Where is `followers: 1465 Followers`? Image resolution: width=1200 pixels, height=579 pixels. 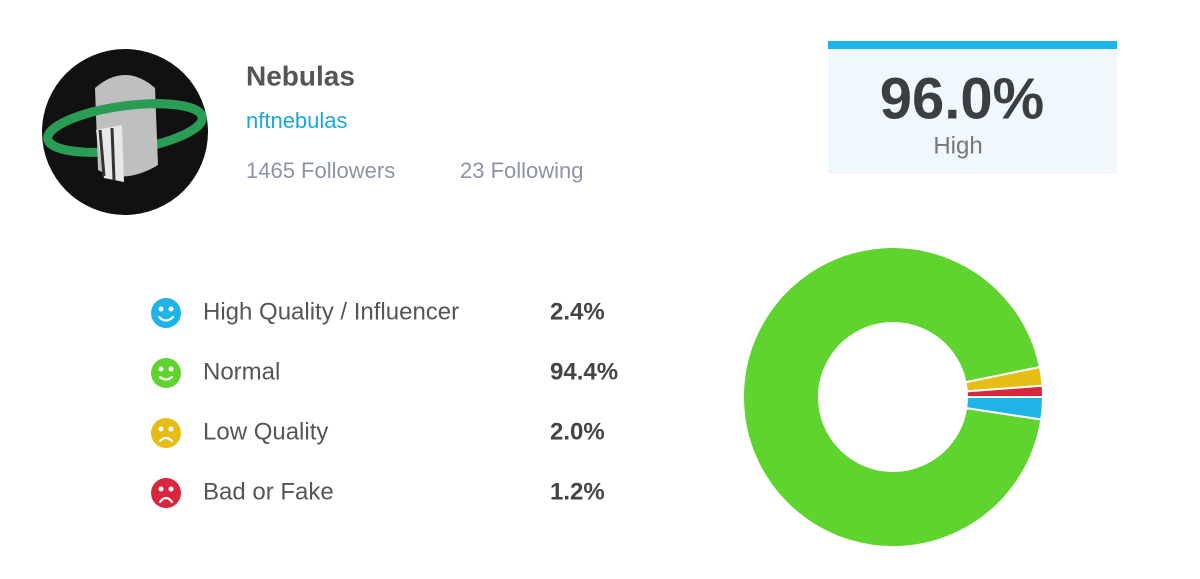
followers: 1465 Followers is located at coordinates (320, 170).